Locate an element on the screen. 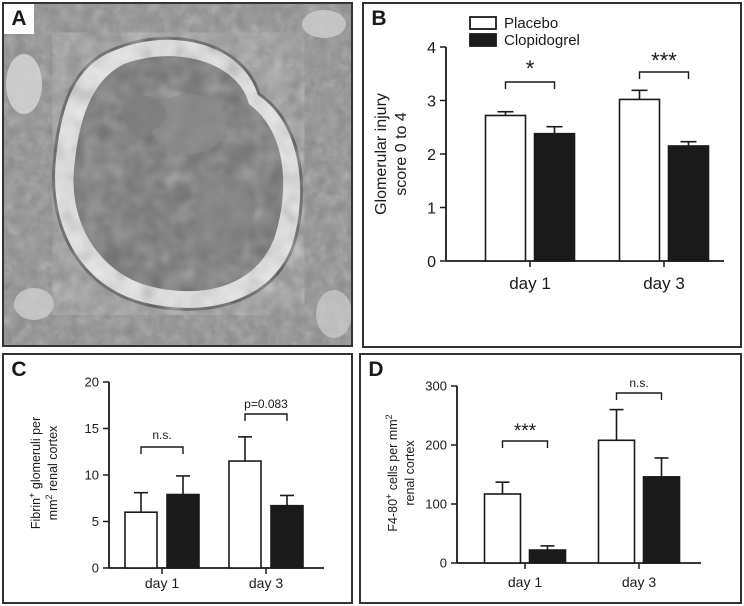  y-axis-label-line: Glomerular injury is located at coordinates (381, 154).